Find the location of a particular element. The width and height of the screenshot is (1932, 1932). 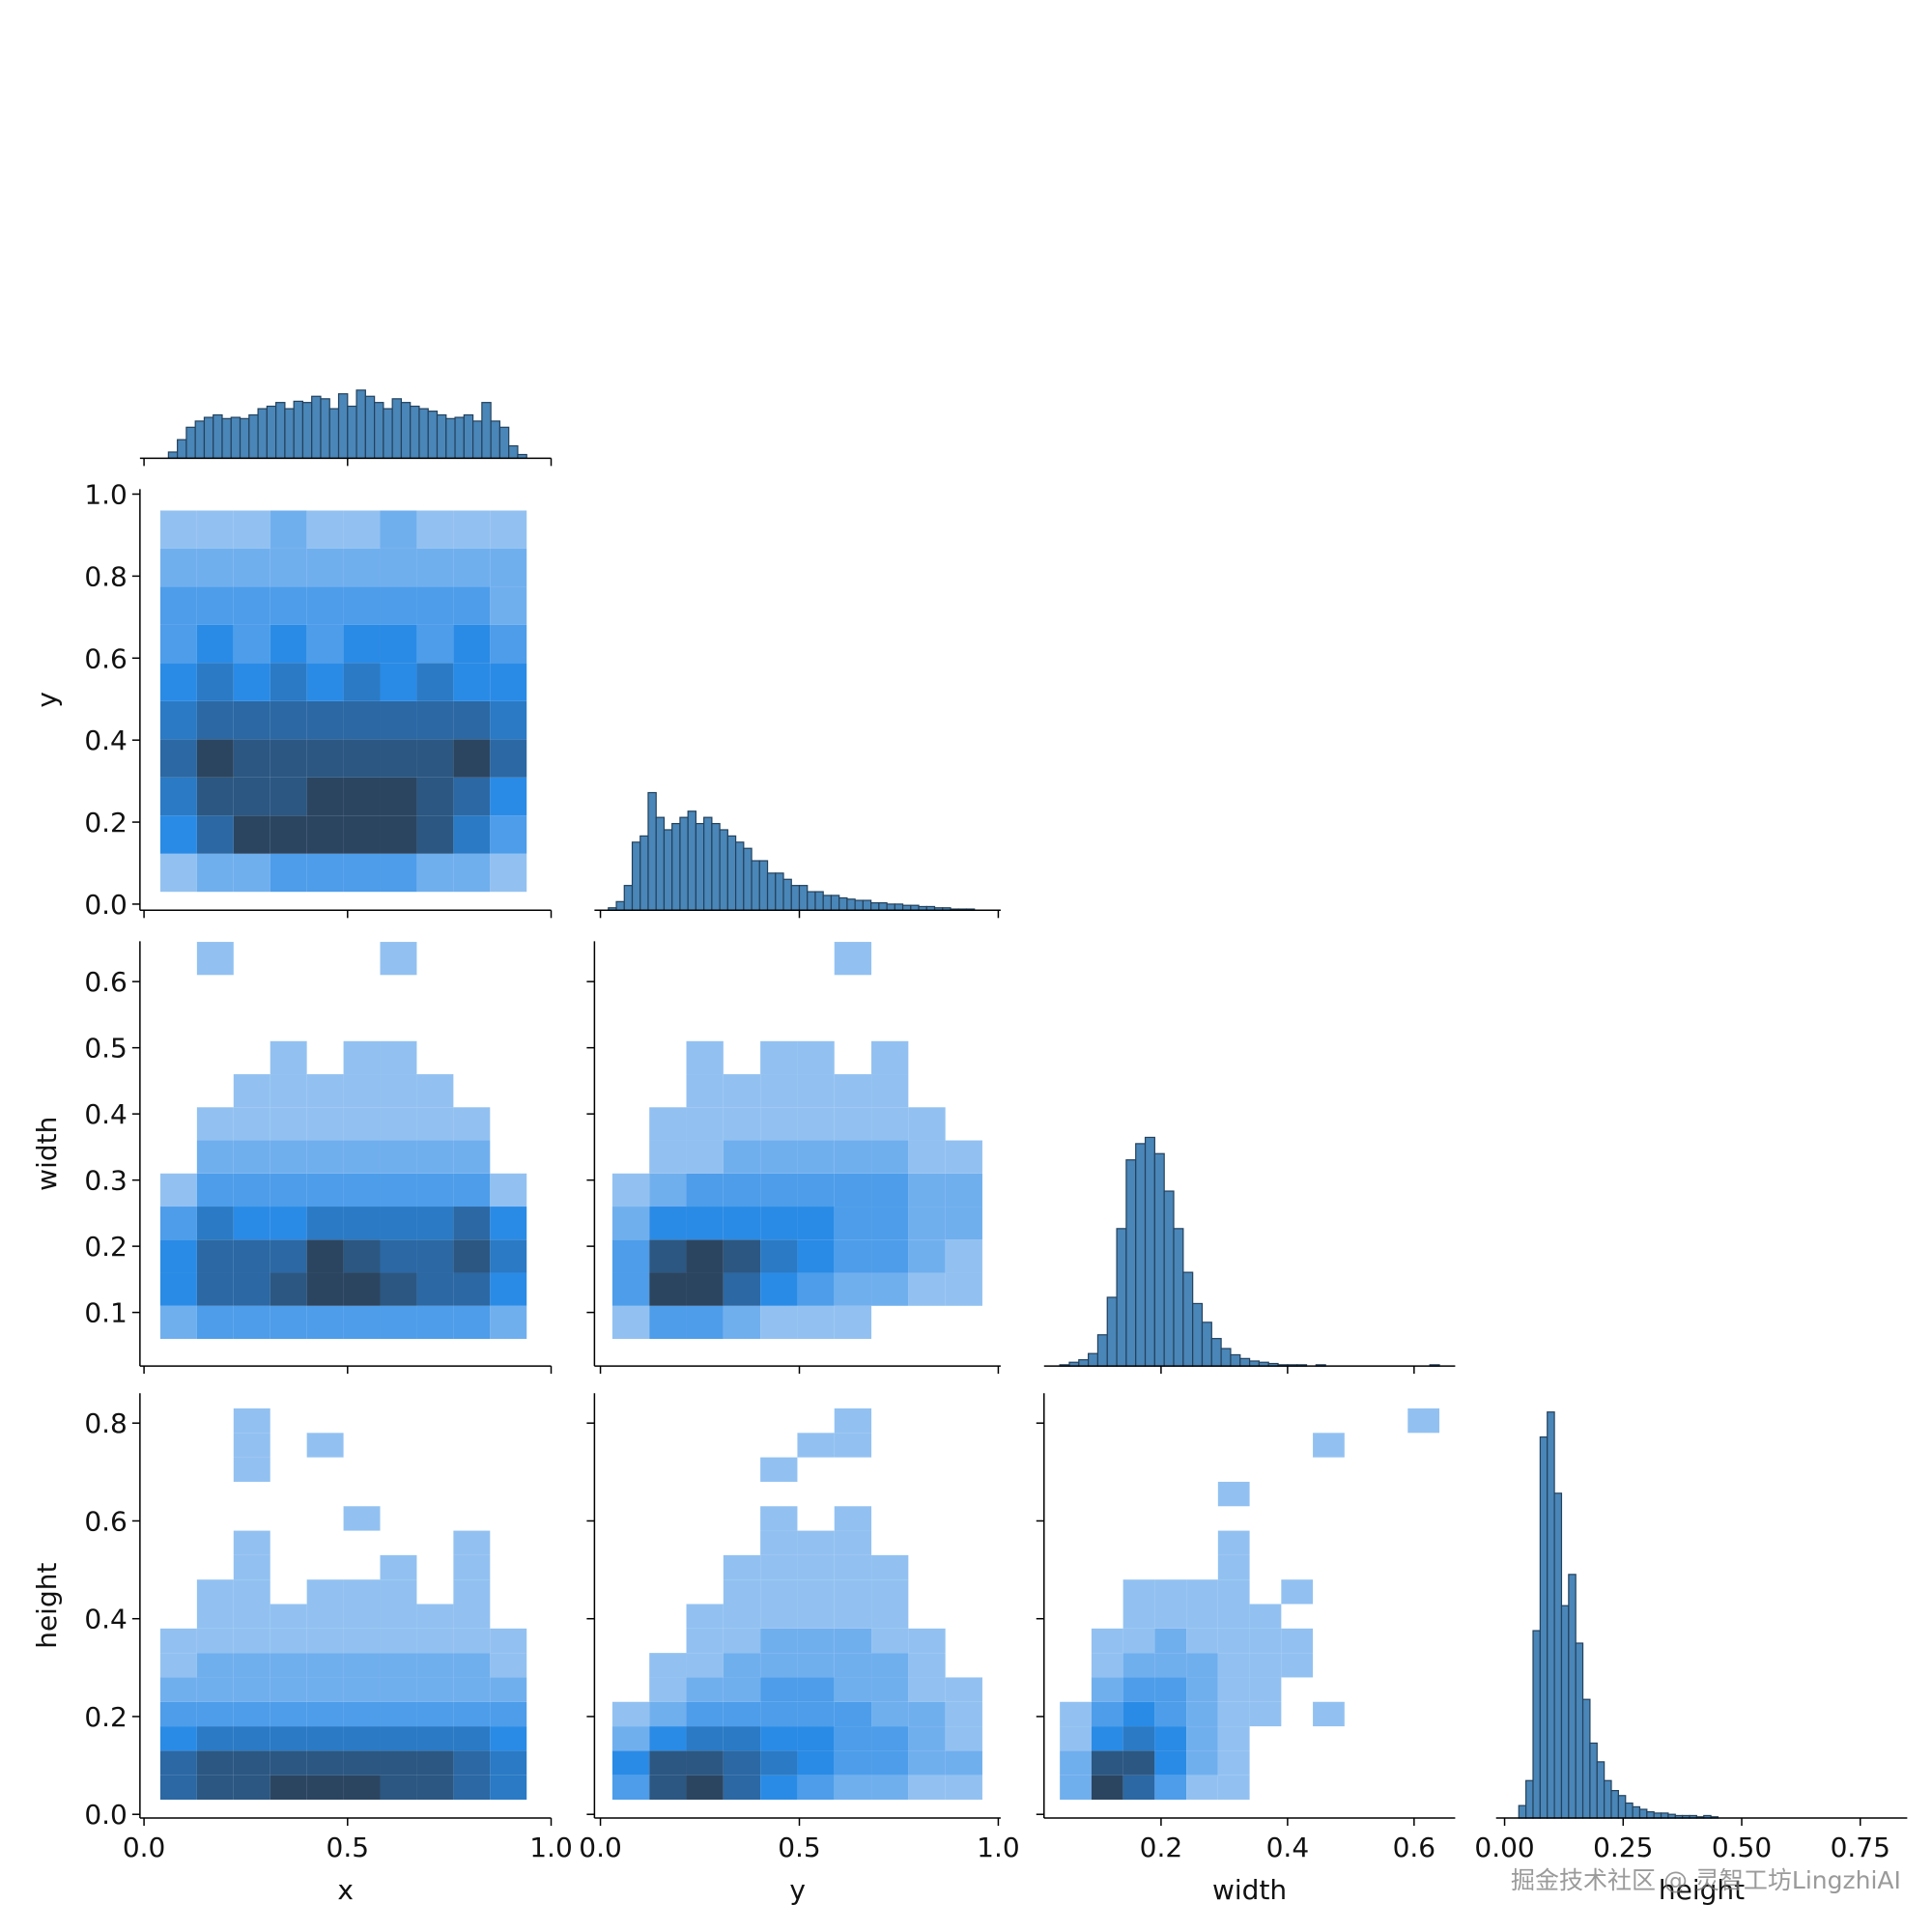

y-axis-label: width is located at coordinates (47, 1154).